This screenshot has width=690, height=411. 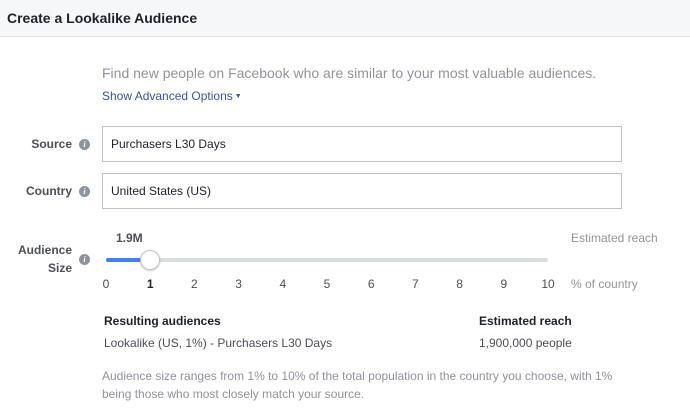 What do you see at coordinates (106, 284) in the screenshot?
I see `slider-tick-label: 0` at bounding box center [106, 284].